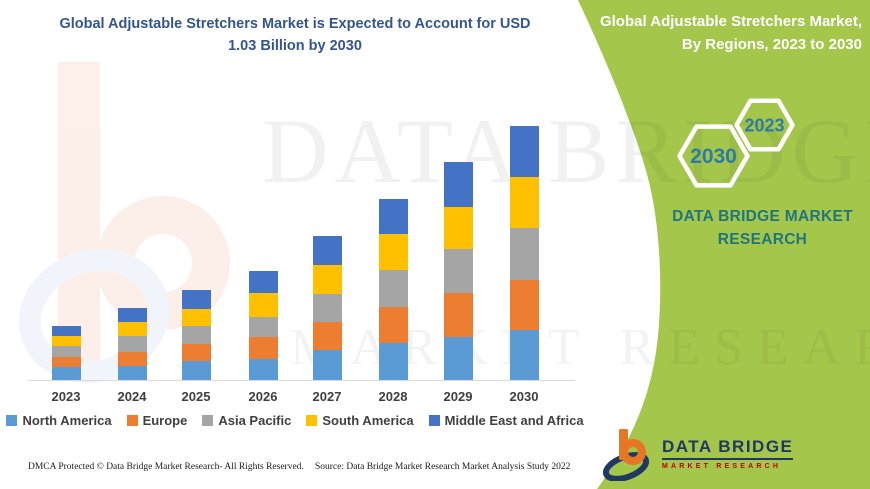 The height and width of the screenshot is (489, 870). I want to click on segment-north-america-2028, so click(393, 361).